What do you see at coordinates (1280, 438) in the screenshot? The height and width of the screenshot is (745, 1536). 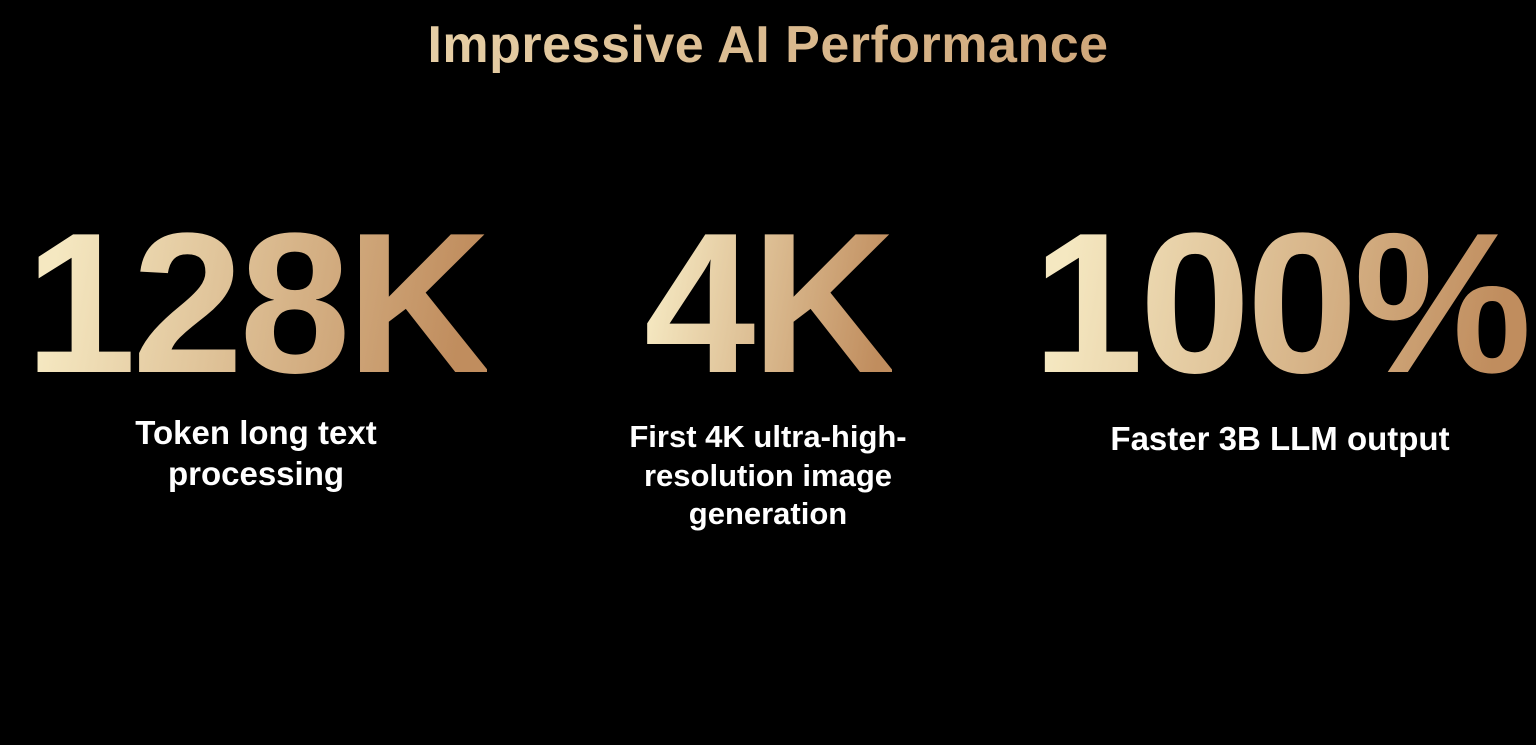 I see `stat-caption-llm-output: Faster 3B LLM output` at bounding box center [1280, 438].